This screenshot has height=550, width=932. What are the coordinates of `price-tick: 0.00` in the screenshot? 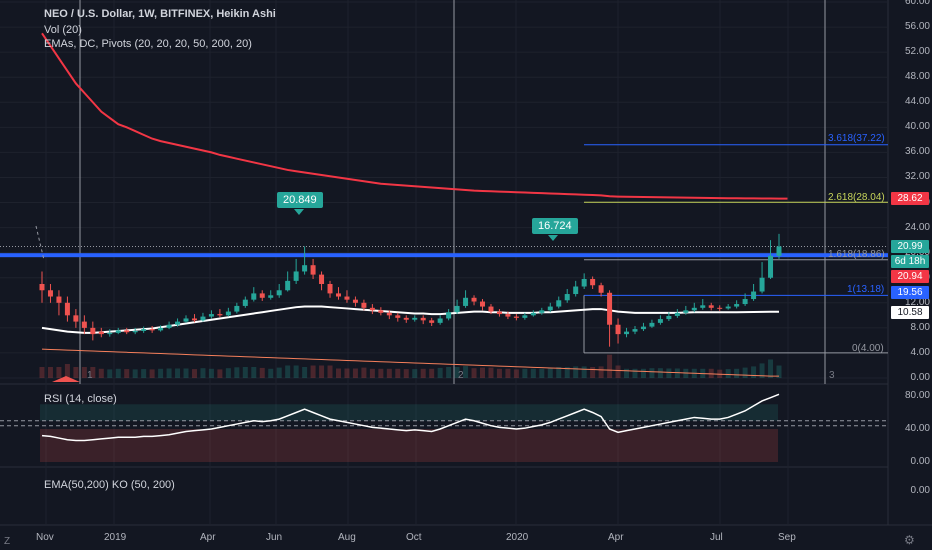 It's located at (920, 377).